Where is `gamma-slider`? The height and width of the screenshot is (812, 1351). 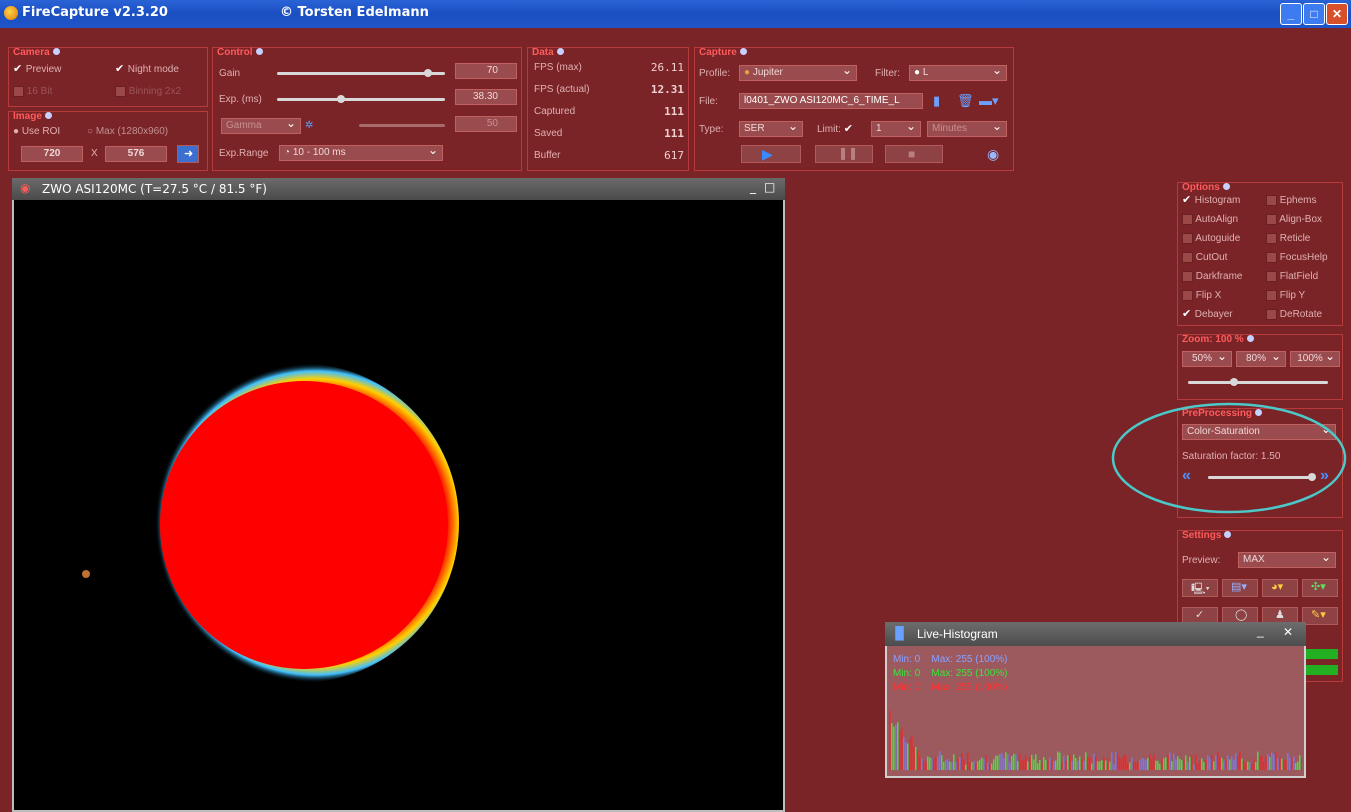 gamma-slider is located at coordinates (402, 125).